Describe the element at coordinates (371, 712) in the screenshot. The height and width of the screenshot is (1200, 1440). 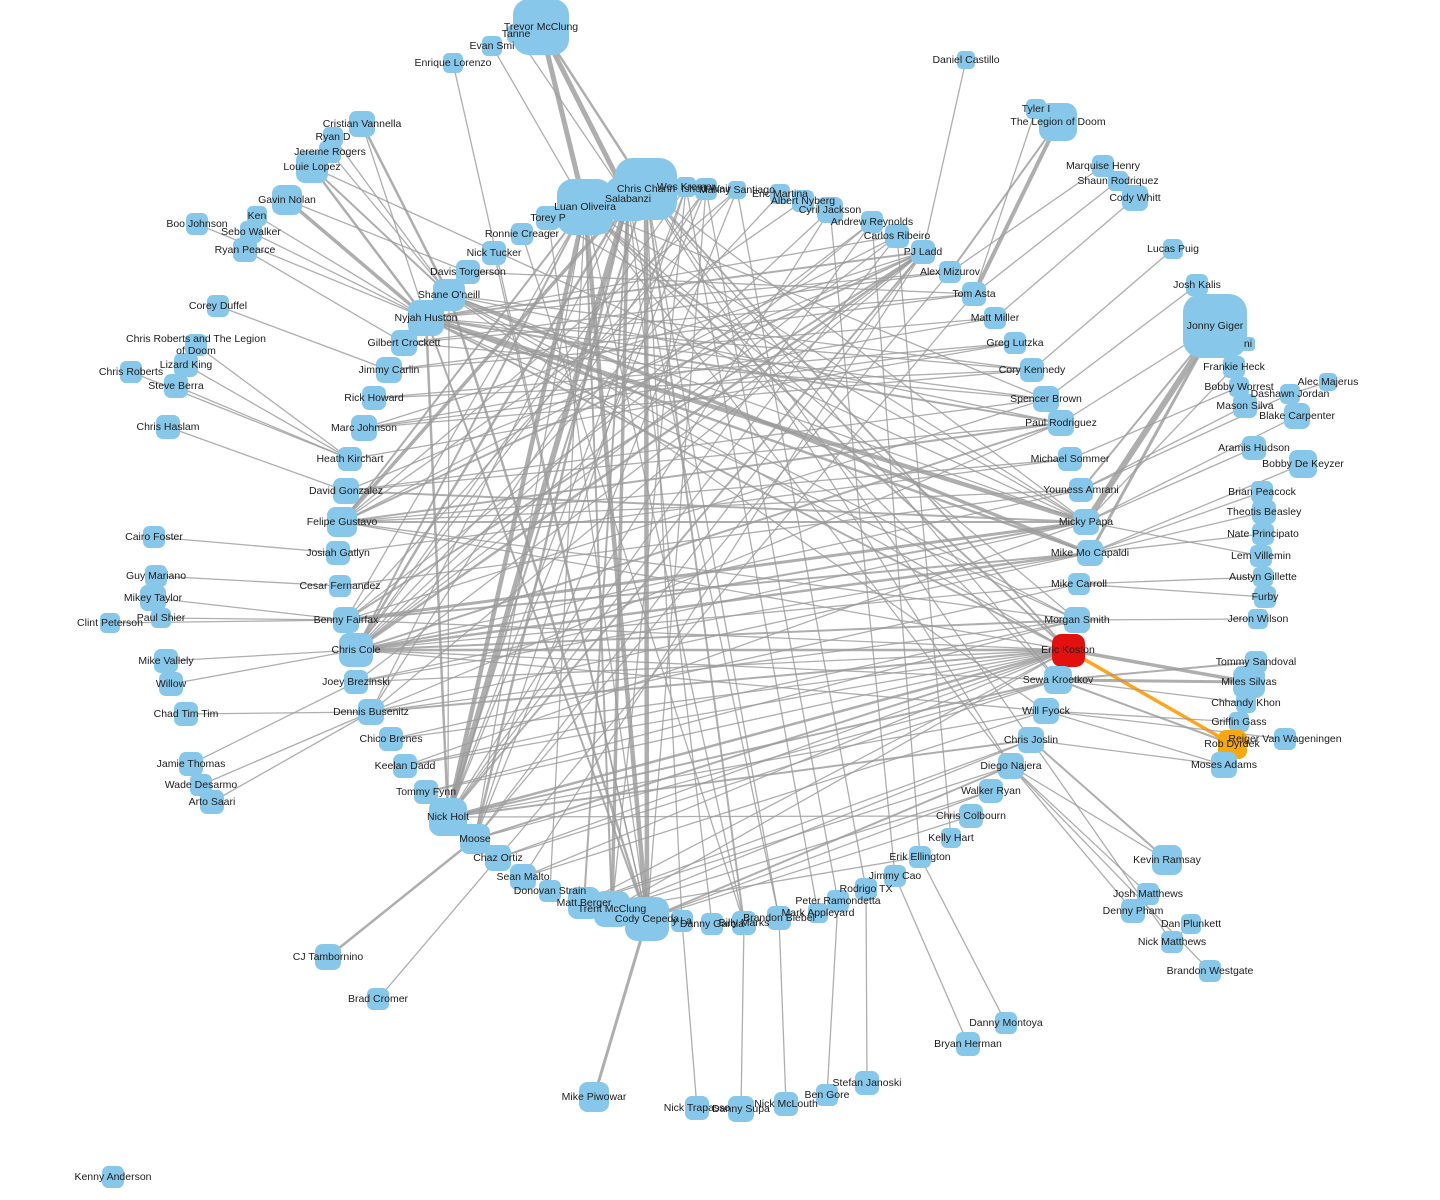
I see `graph-node-dennis_busenitz` at that location.